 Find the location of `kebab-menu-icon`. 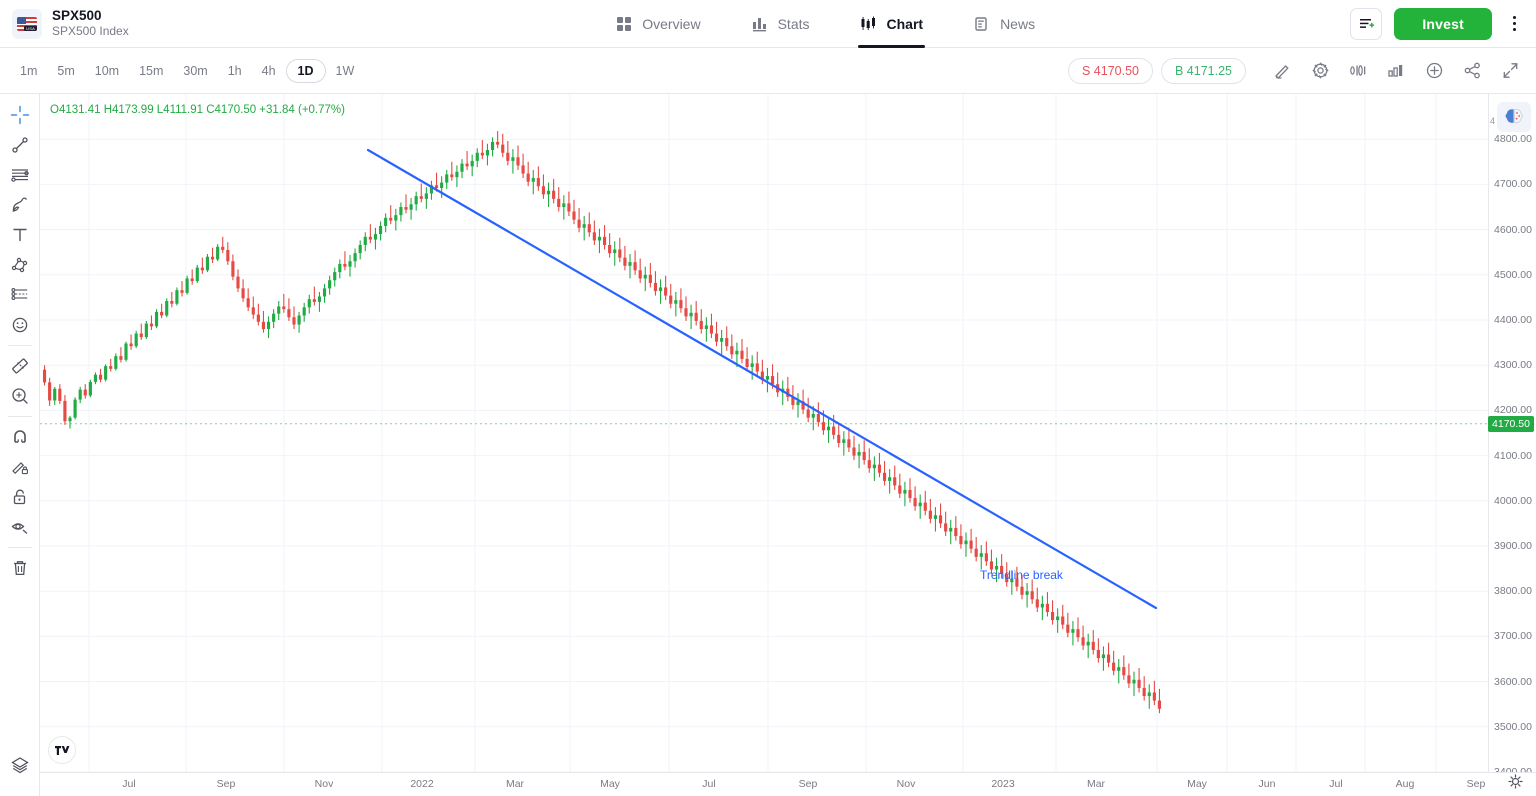

kebab-menu-icon is located at coordinates (1514, 24).